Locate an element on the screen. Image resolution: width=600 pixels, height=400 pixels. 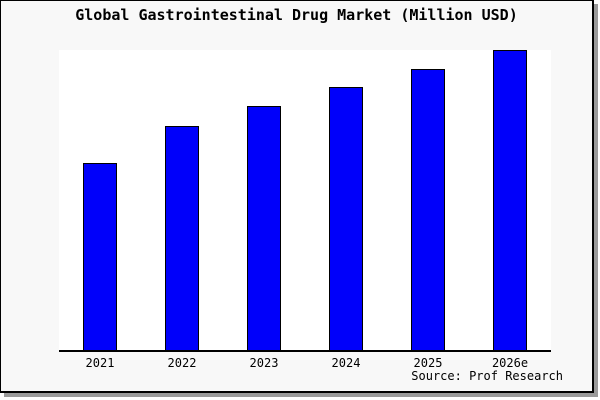
x-tick-label-2023: 2023 is located at coordinates (264, 363).